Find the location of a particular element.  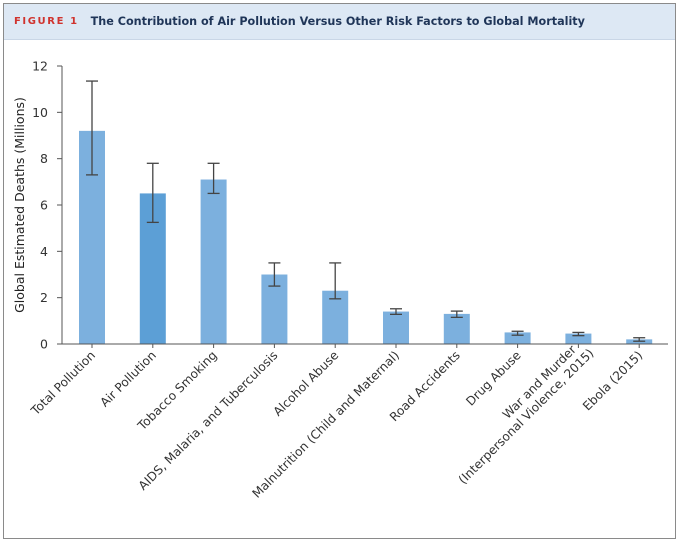

x-category-label: AIDS, Malaria, and Tuberculosis is located at coordinates (208, 420).